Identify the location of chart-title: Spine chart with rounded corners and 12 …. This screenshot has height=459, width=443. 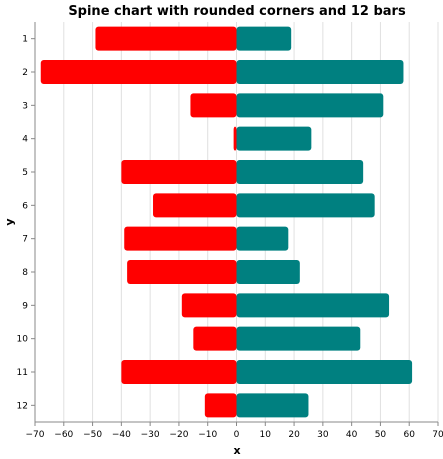
(237, 11).